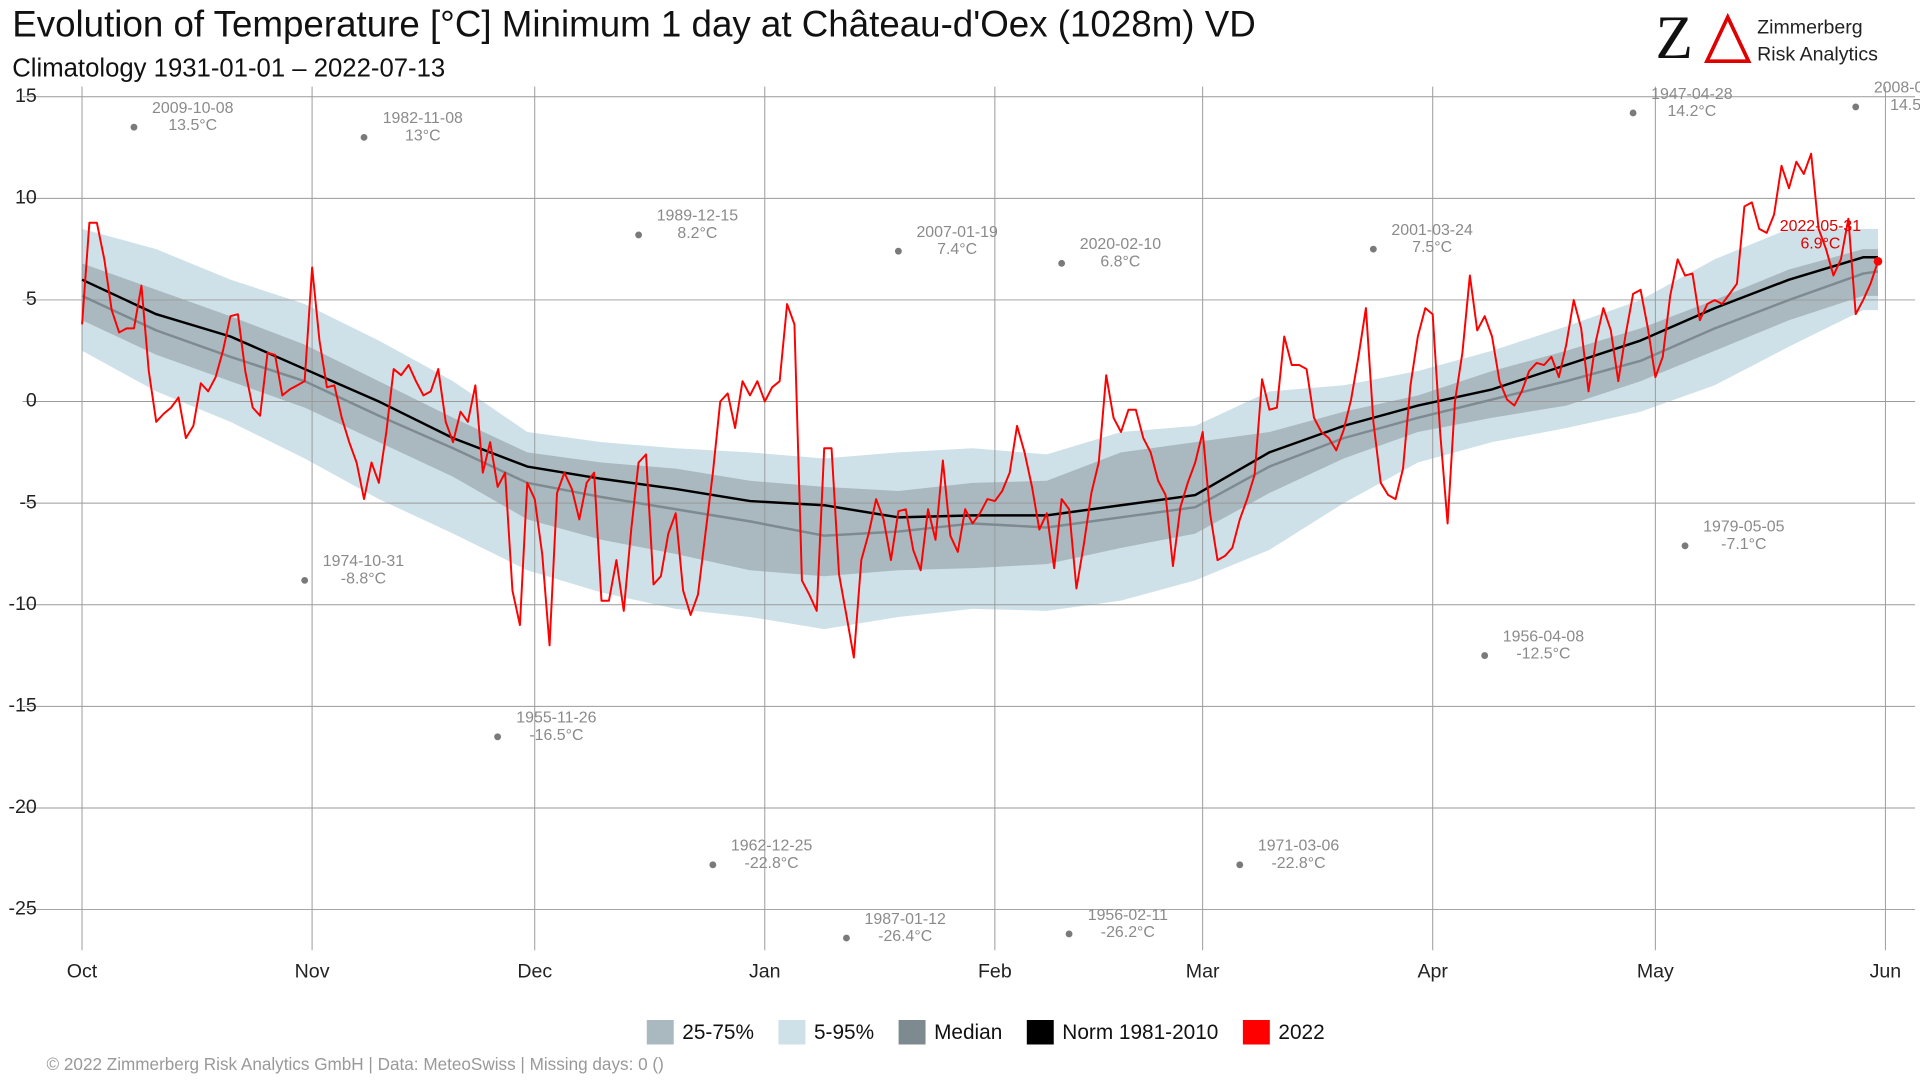  Describe the element at coordinates (192, 125) in the screenshot. I see `record-value: 13.5°C` at that location.